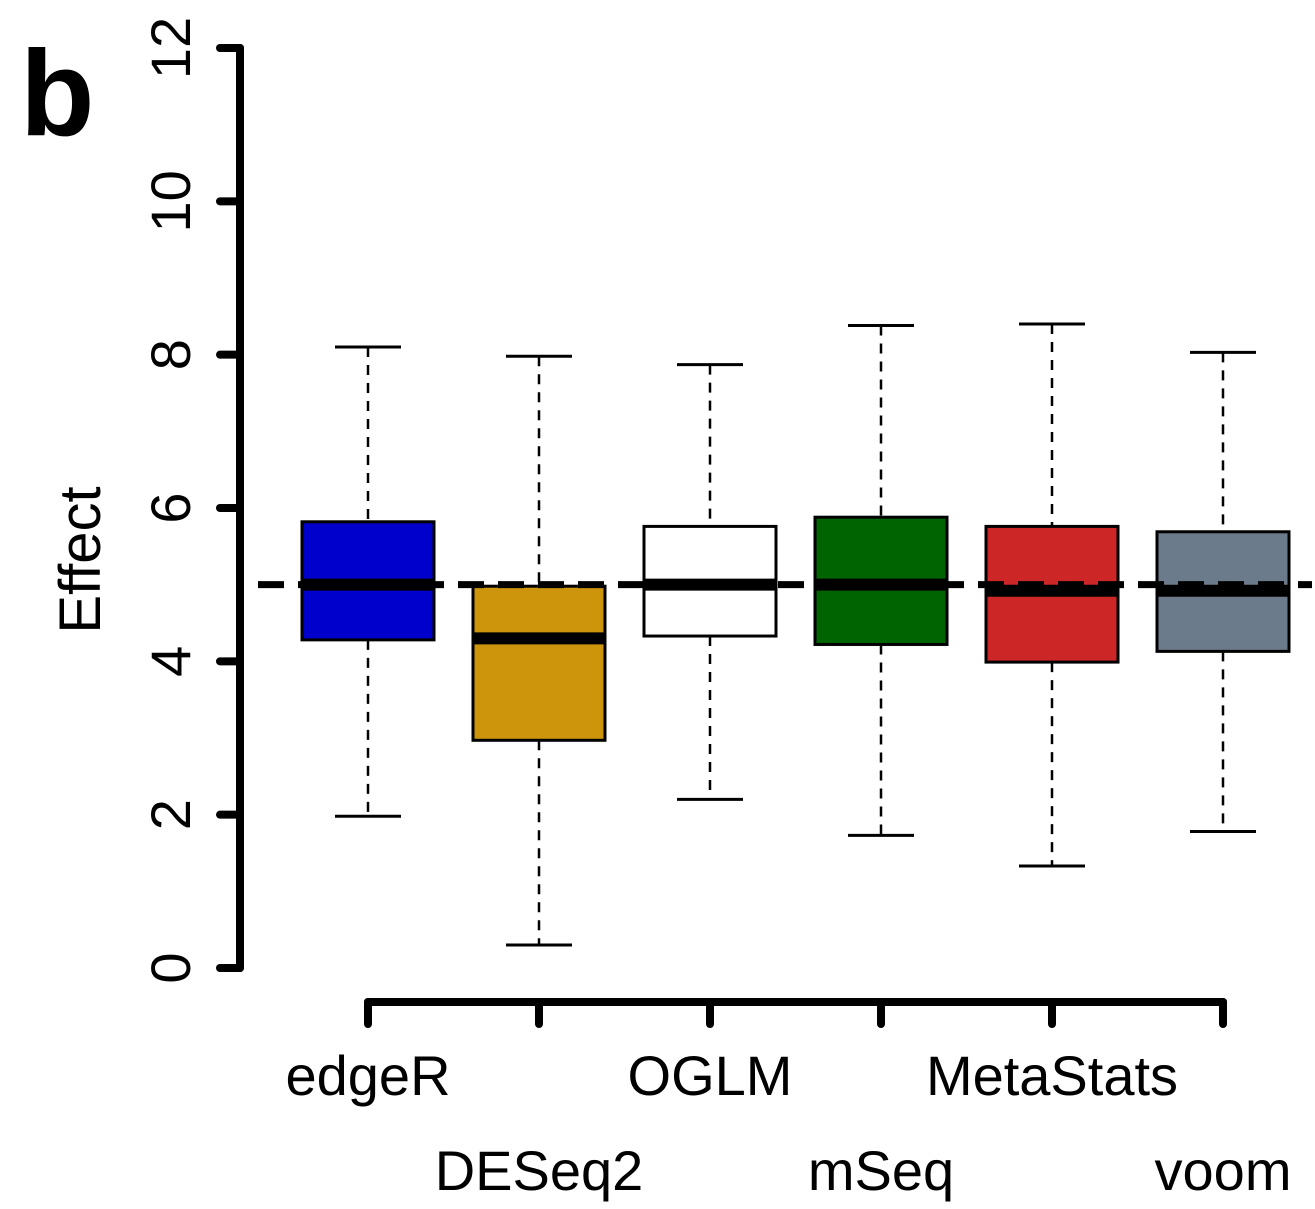  Describe the element at coordinates (57, 93) in the screenshot. I see `panel-label: b` at that location.